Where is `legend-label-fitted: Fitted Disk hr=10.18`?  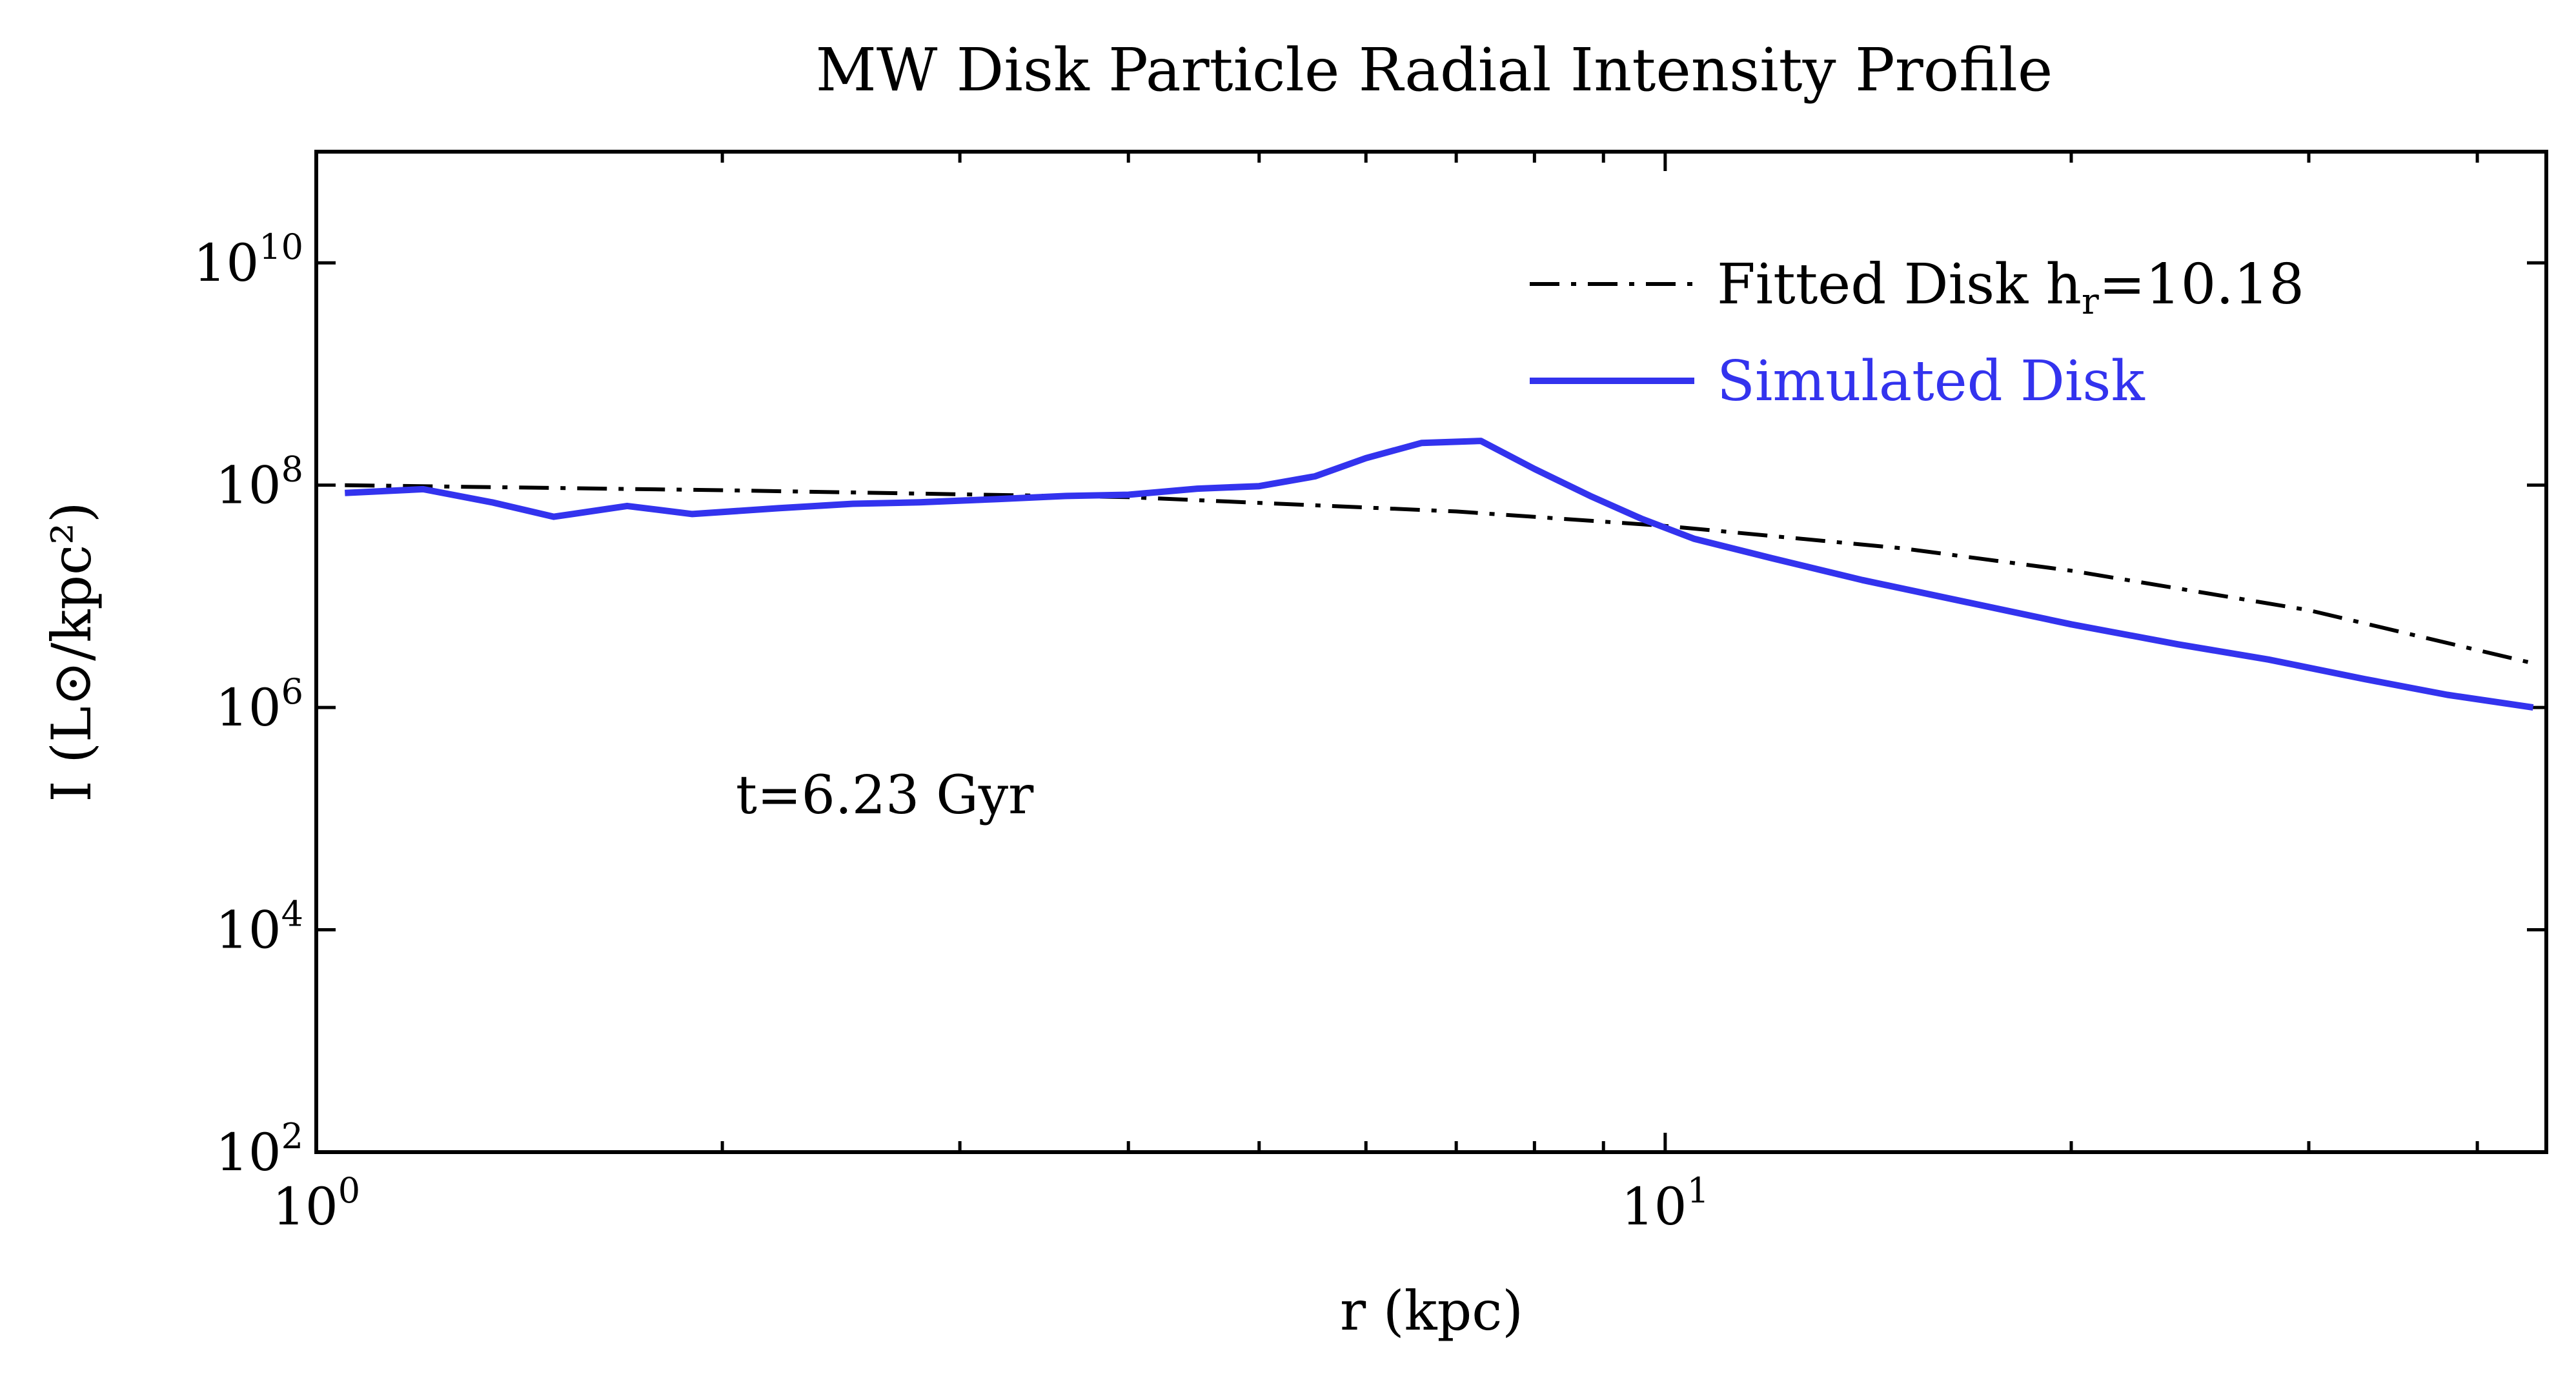 legend-label-fitted: Fitted Disk hr=10.18 is located at coordinates (2010, 287).